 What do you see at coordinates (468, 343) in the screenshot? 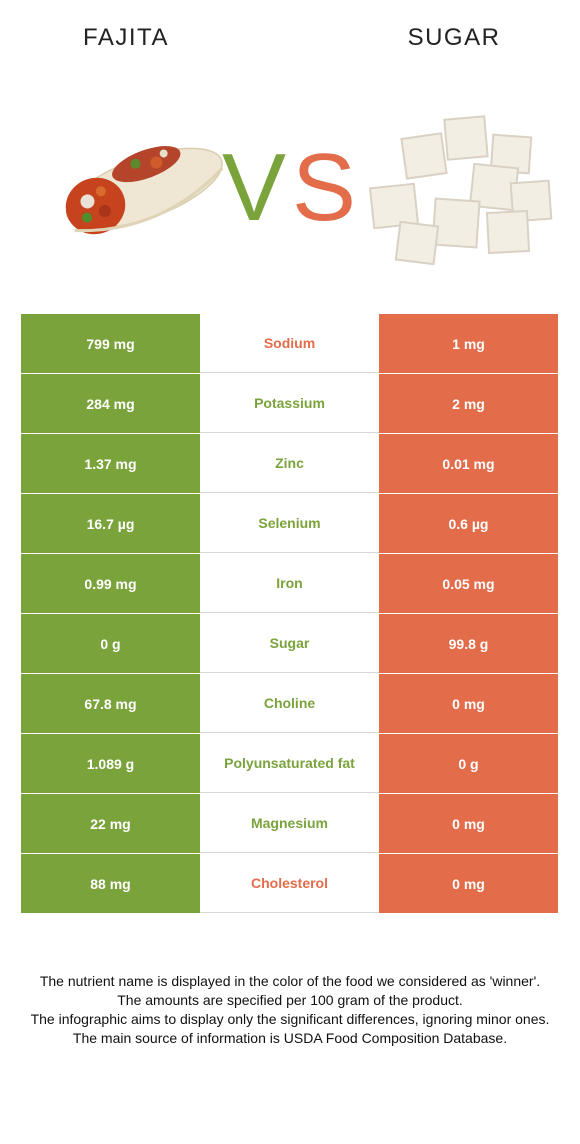
I see `right-value: 1 mg` at bounding box center [468, 343].